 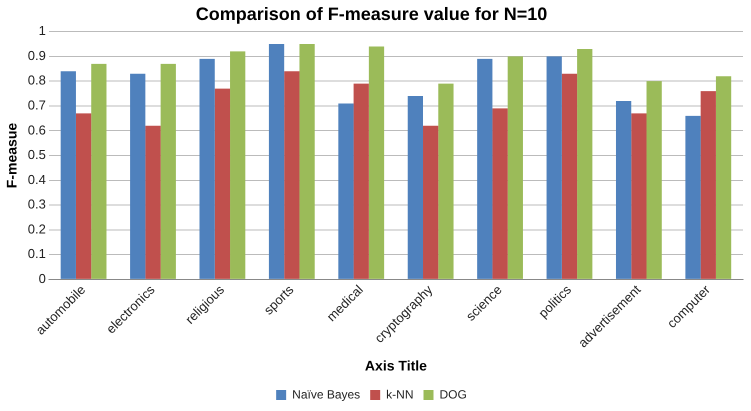 I want to click on y-axis-title: F-measue, so click(x=11, y=155).